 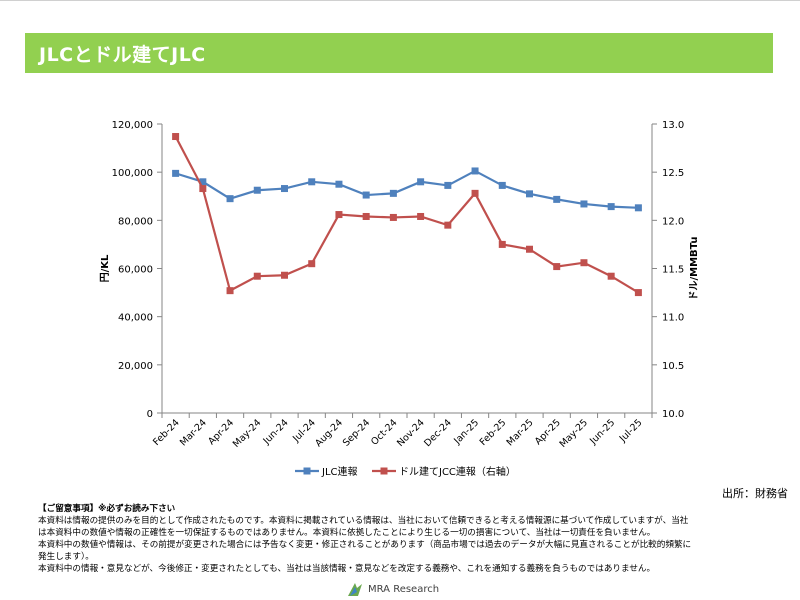 What do you see at coordinates (339, 471) in the screenshot?
I see `legend-label-1: JLC連報` at bounding box center [339, 471].